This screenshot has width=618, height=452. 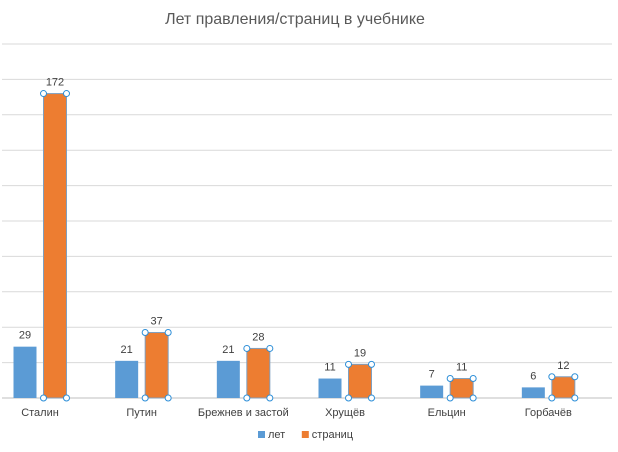 What do you see at coordinates (127, 379) in the screenshot?
I see `bar-лет-1` at bounding box center [127, 379].